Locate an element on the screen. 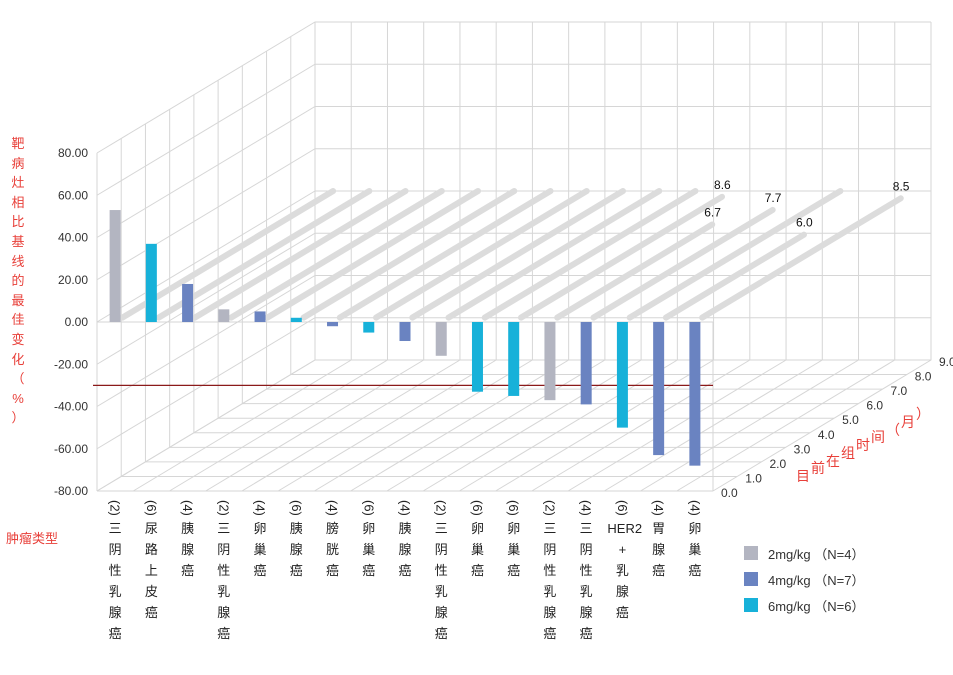 This screenshot has height=675, width=953. legend-item-2mg: 2mg/kg （N=4） is located at coordinates (804, 553).